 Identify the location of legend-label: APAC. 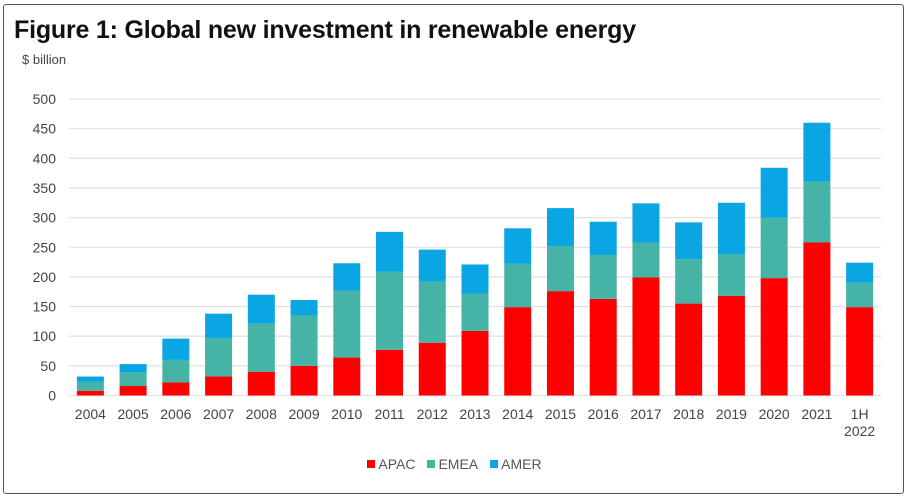
(397, 464).